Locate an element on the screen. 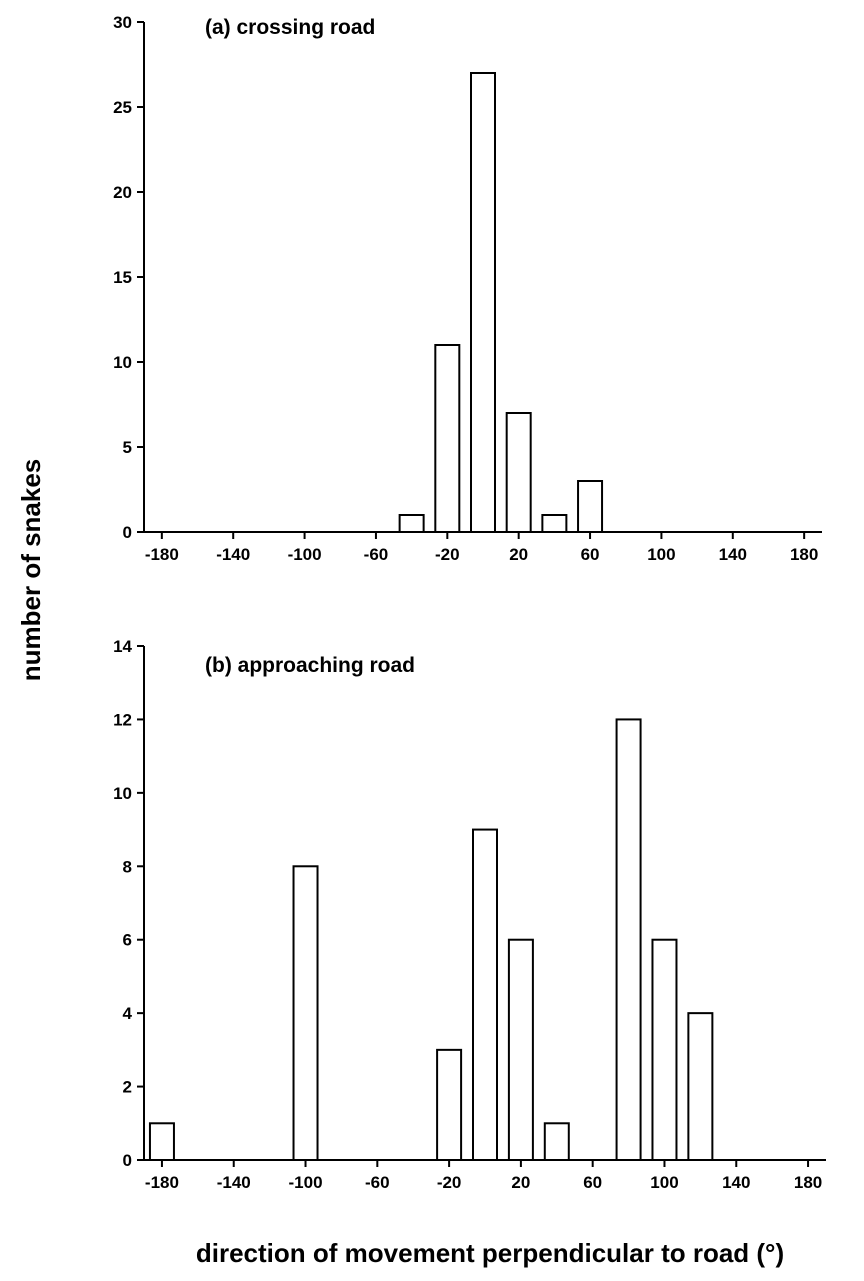 This screenshot has width=864, height=1281. y-tick-label: 30 is located at coordinates (122, 22).